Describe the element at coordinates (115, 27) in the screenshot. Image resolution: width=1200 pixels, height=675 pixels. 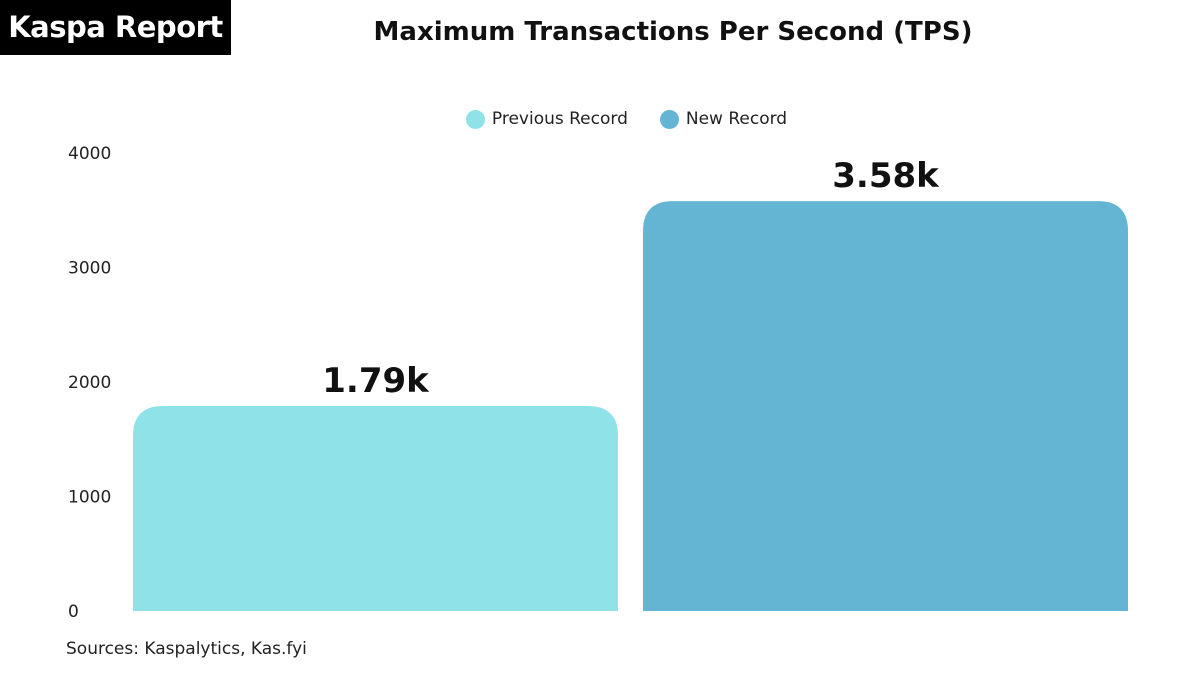
I see `brand-logo: Kaspa Report` at that location.